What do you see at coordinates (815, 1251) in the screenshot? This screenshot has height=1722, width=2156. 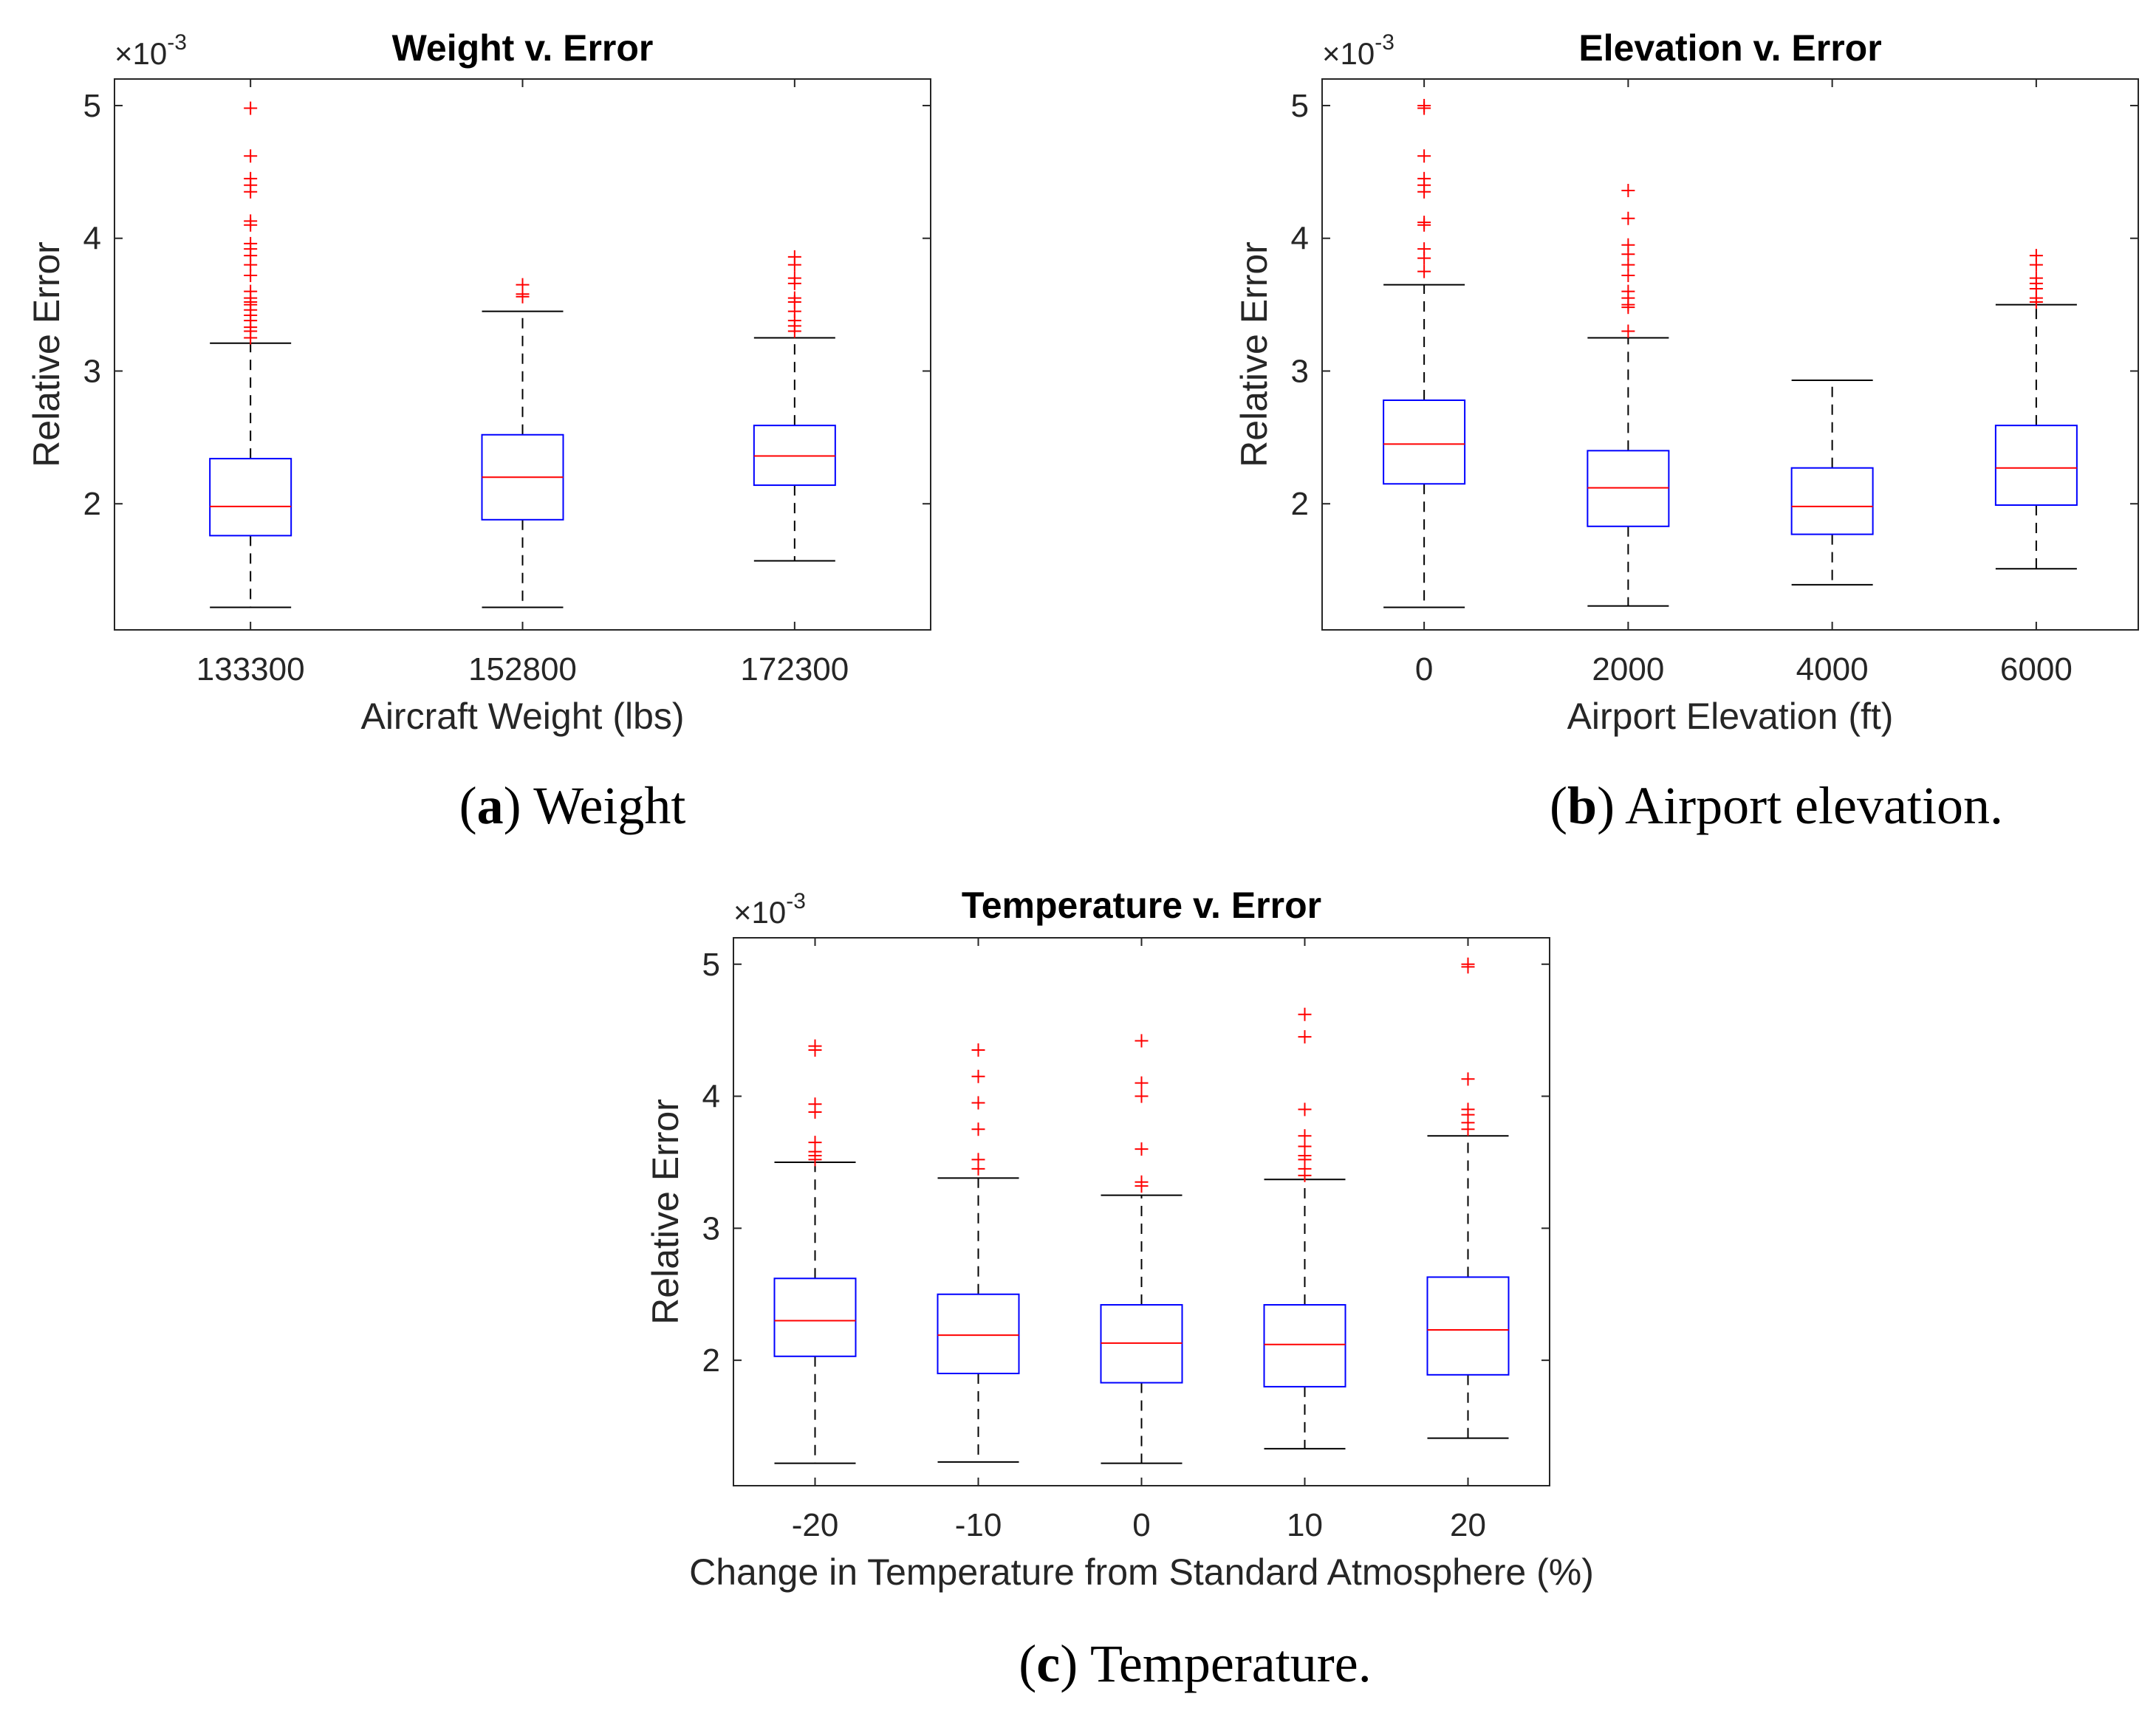 I see `box--20` at bounding box center [815, 1251].